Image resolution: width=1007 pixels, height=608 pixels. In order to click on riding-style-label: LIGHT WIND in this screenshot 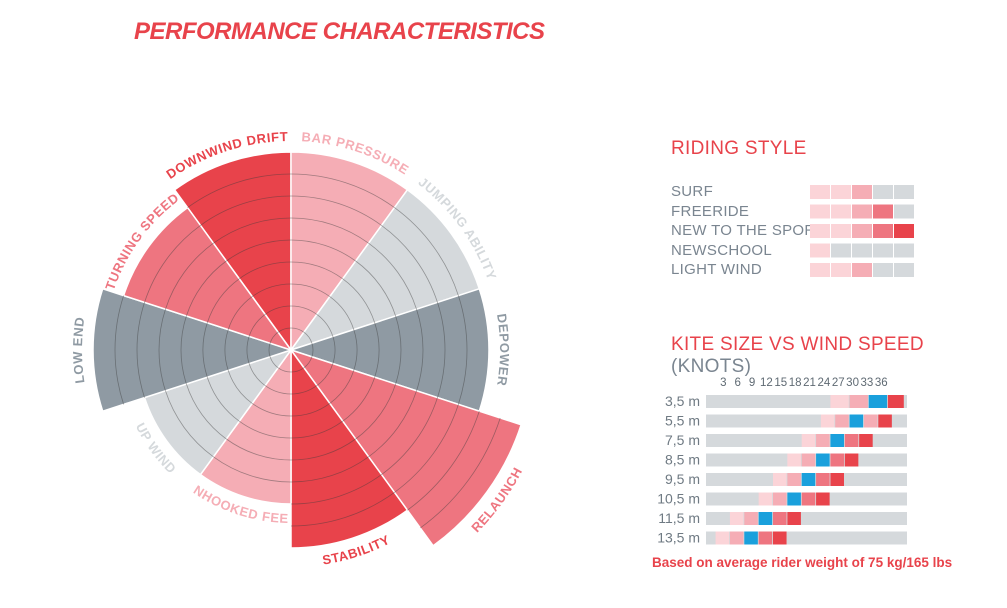, I will do `click(717, 269)`.